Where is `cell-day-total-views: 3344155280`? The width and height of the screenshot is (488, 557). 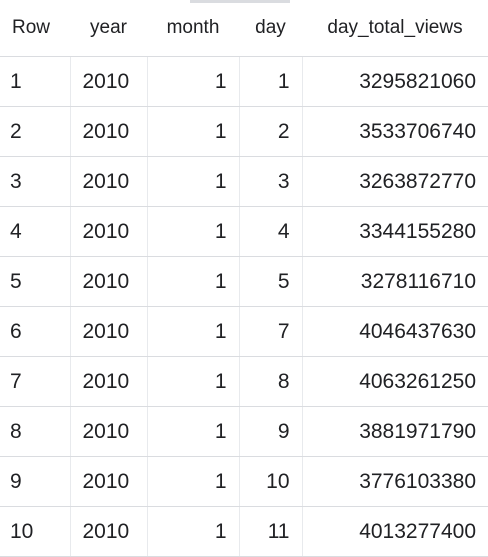 cell-day-total-views: 3344155280 is located at coordinates (395, 231).